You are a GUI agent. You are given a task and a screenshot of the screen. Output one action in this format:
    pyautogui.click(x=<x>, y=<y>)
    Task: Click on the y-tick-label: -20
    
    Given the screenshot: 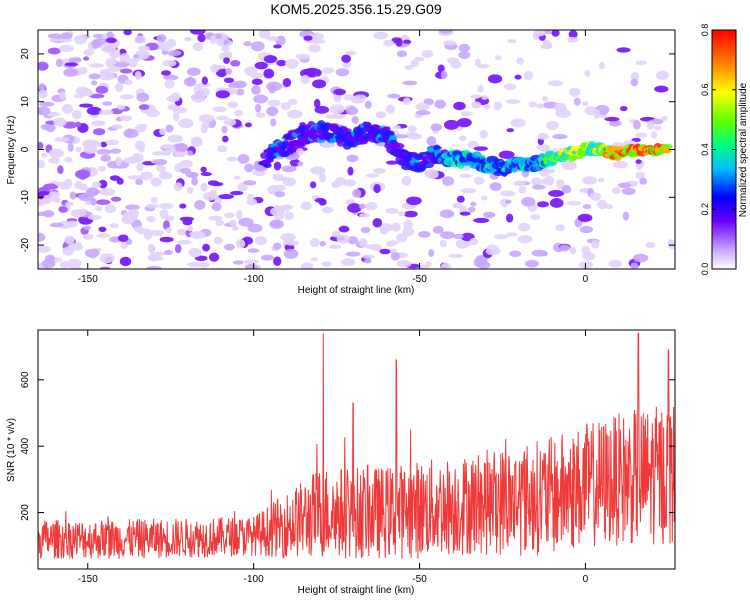 What is the action you would take?
    pyautogui.click(x=25, y=244)
    